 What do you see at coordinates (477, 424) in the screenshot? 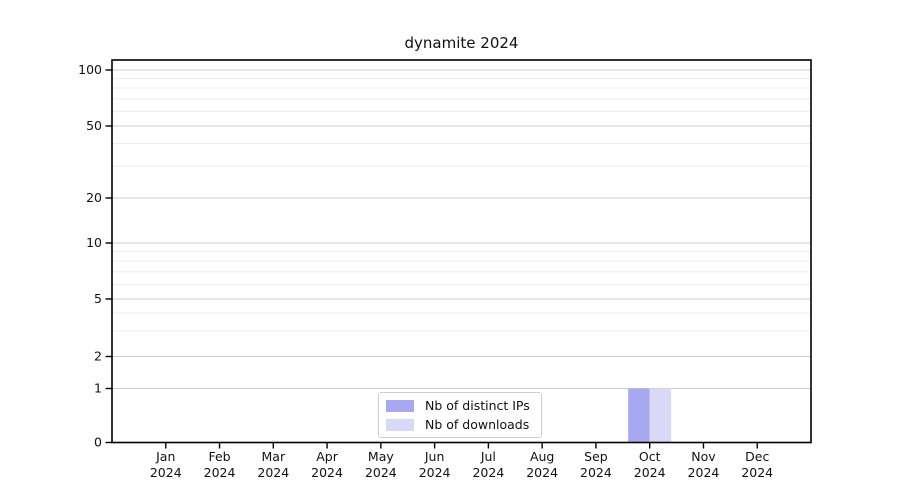
I see `legend-label: Nb of downloads` at bounding box center [477, 424].